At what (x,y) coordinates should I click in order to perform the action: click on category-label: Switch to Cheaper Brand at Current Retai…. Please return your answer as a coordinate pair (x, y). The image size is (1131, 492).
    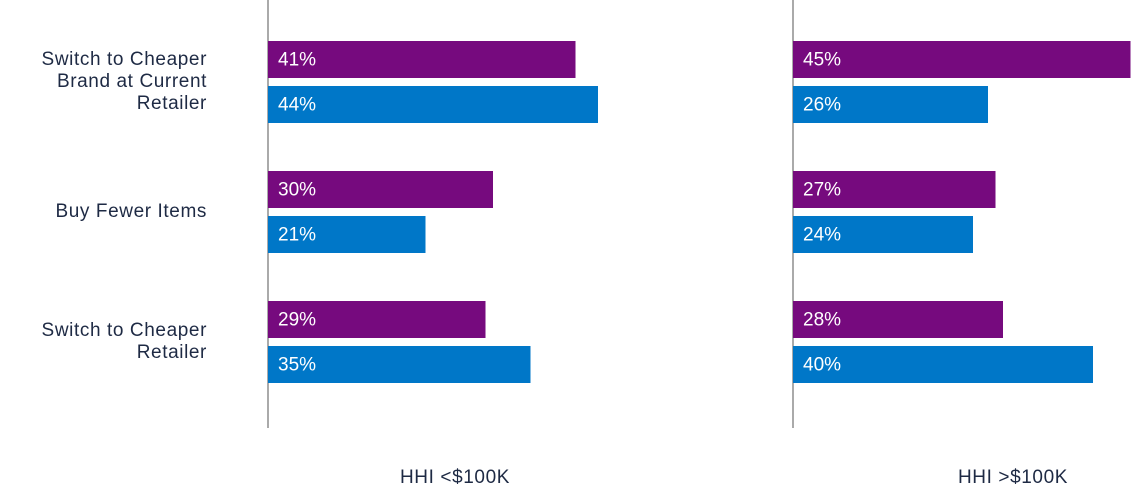
    Looking at the image, I should click on (124, 81).